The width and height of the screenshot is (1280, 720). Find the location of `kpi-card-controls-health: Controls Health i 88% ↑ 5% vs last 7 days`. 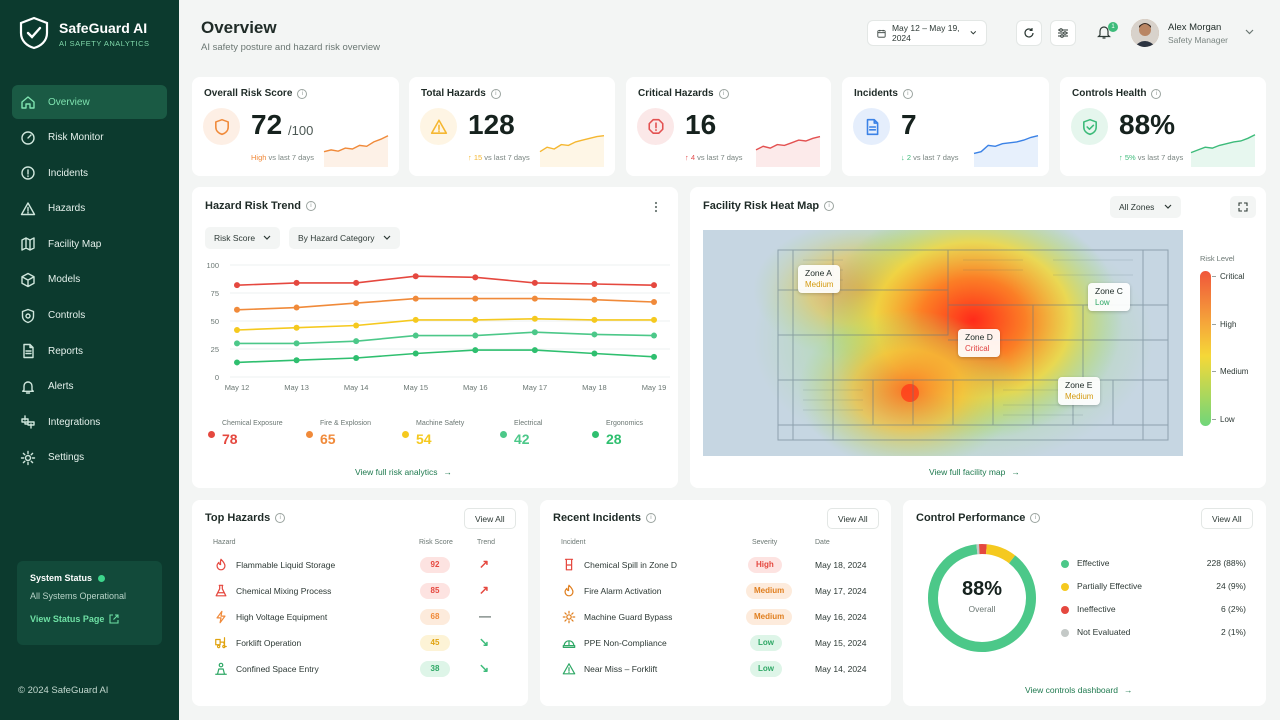

kpi-card-controls-health: Controls Health i 88% ↑ 5% vs last 7 days is located at coordinates (1163, 126).